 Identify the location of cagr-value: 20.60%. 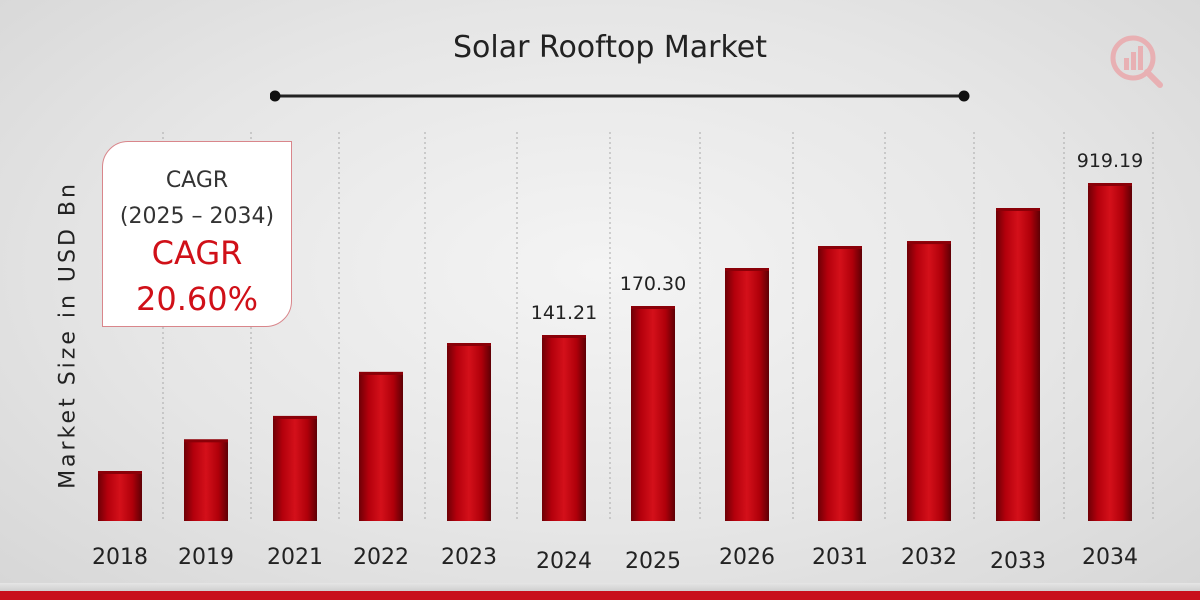
(196, 299).